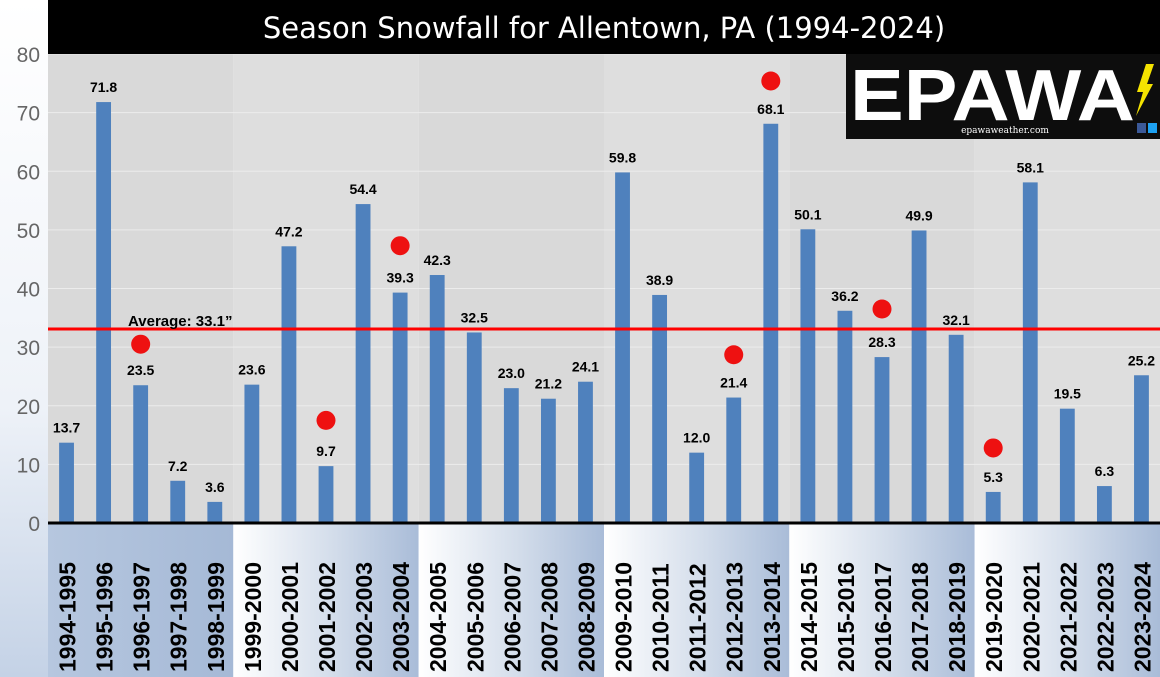  I want to click on y-tick-labels: 0 10 20 30 40 50 60 70 80, so click(28, 290).